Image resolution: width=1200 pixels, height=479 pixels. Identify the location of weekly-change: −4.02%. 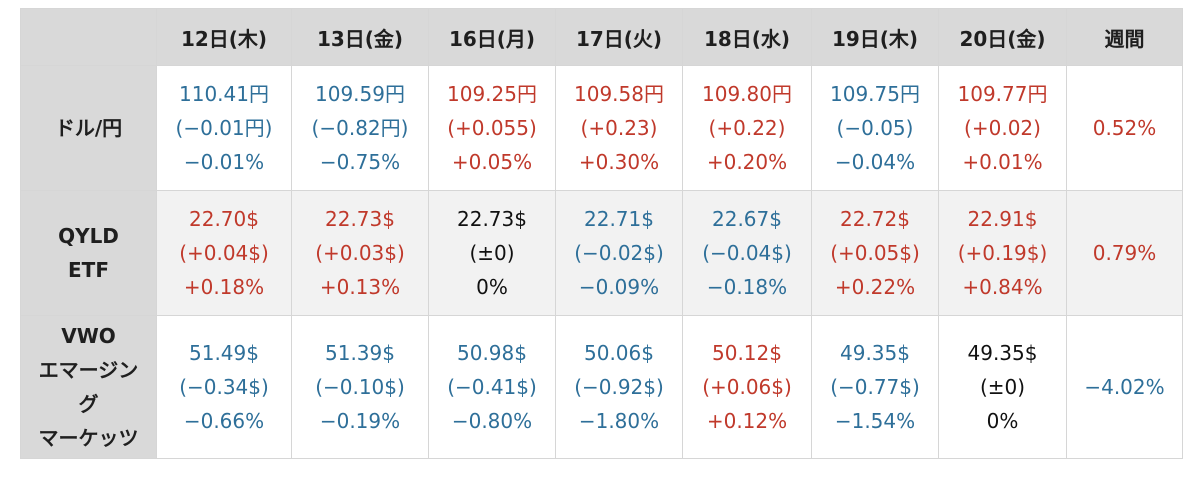
(1124, 387).